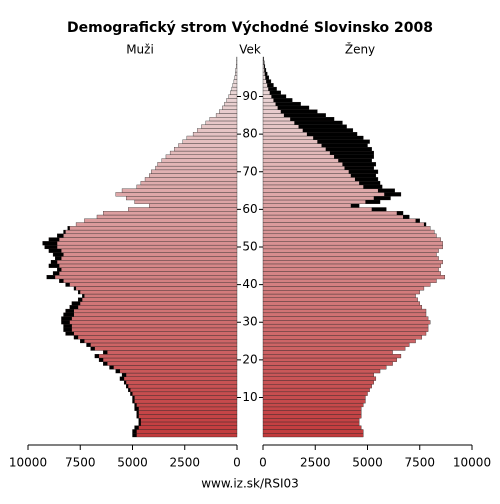 This screenshot has width=500, height=504. Describe the element at coordinates (249, 134) in the screenshot. I see `y-tick-label: 80` at that location.